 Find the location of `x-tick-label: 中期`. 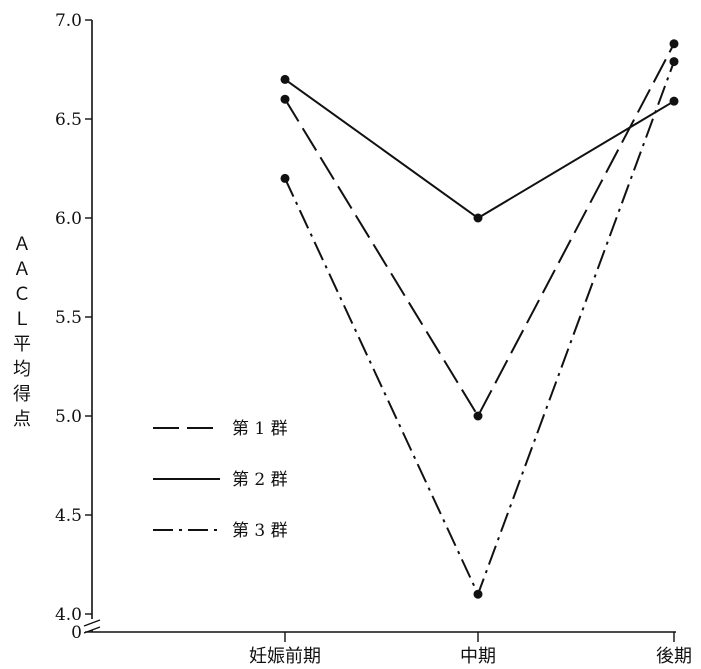

x-tick-label: 中期 is located at coordinates (478, 656).